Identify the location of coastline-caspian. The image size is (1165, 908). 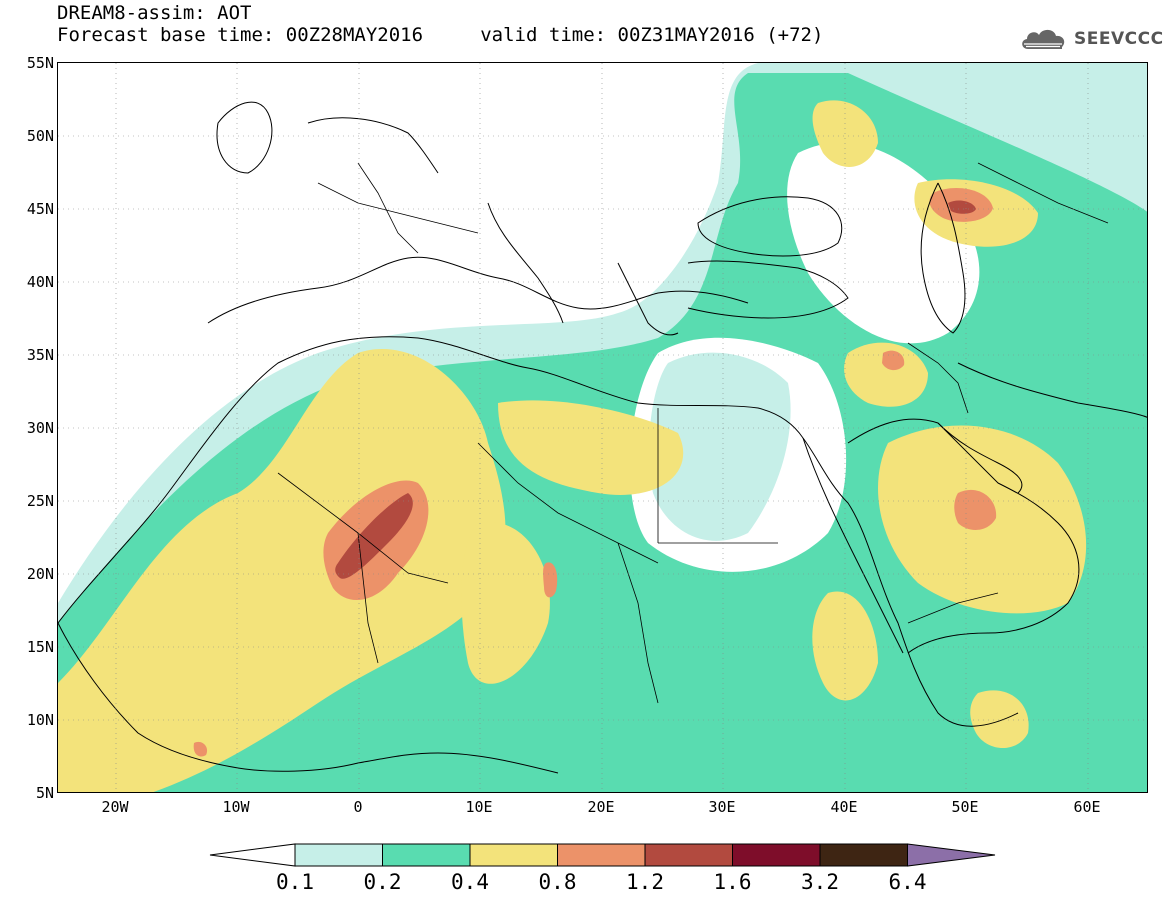
(943, 258).